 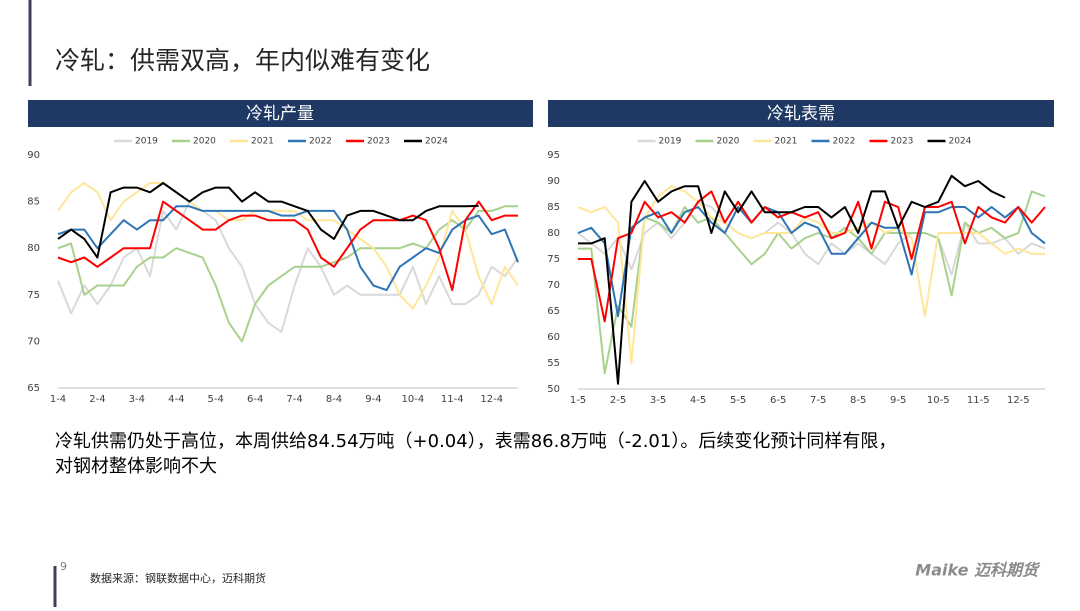 I want to click on x-tick-label: 6-4, so click(x=255, y=399).